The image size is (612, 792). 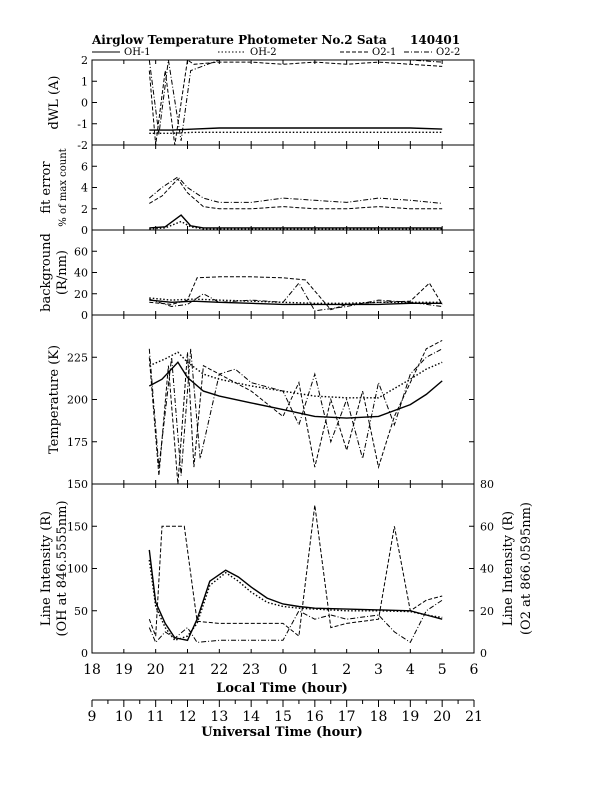 What do you see at coordinates (84, 209) in the screenshot?
I see `ytick-fiterr-1: 2` at bounding box center [84, 209].